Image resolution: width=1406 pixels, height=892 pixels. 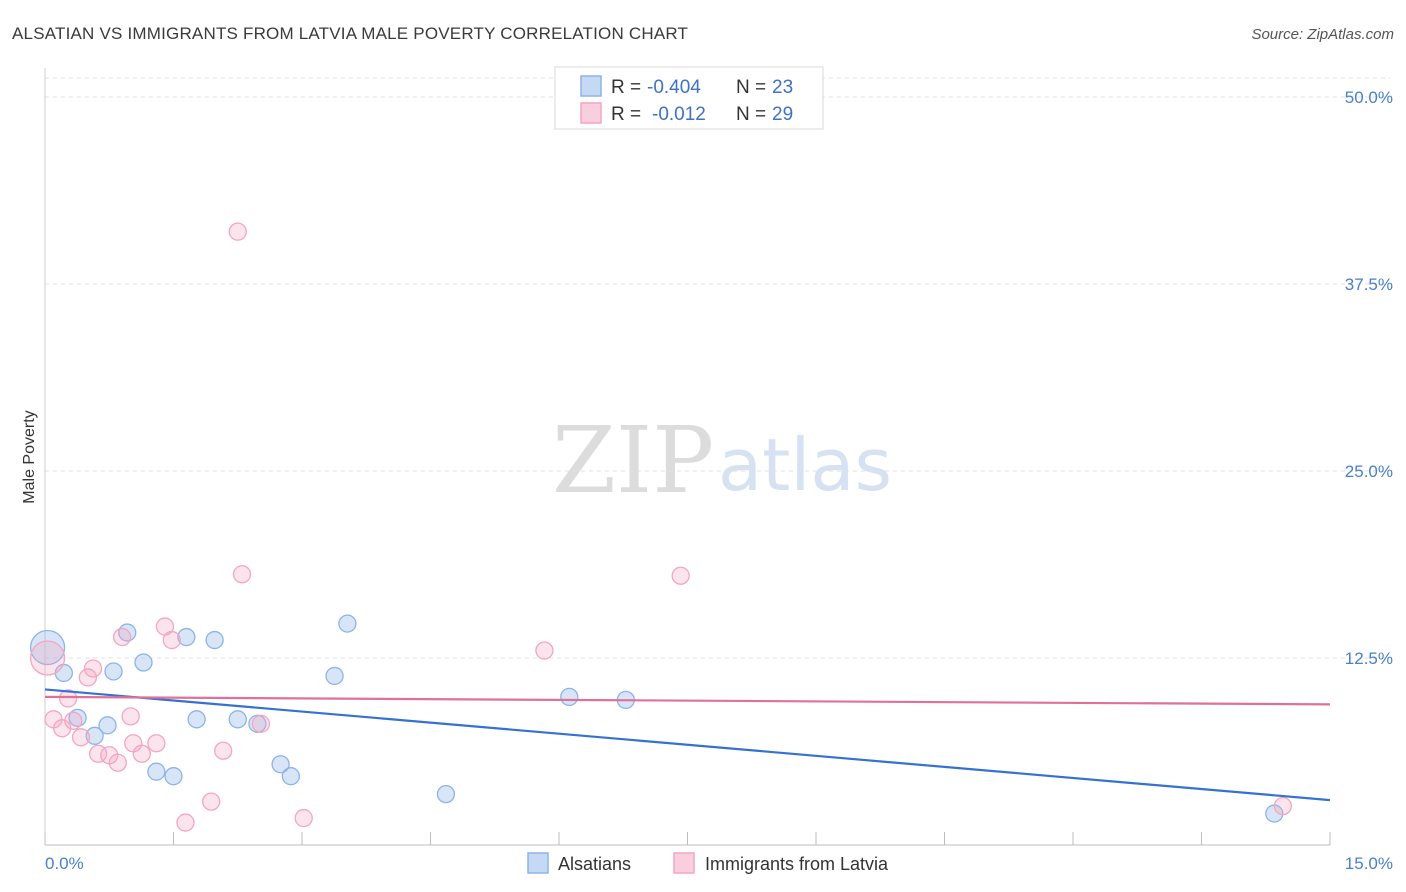 I want to click on trend-line-latvia, so click(x=687, y=700).